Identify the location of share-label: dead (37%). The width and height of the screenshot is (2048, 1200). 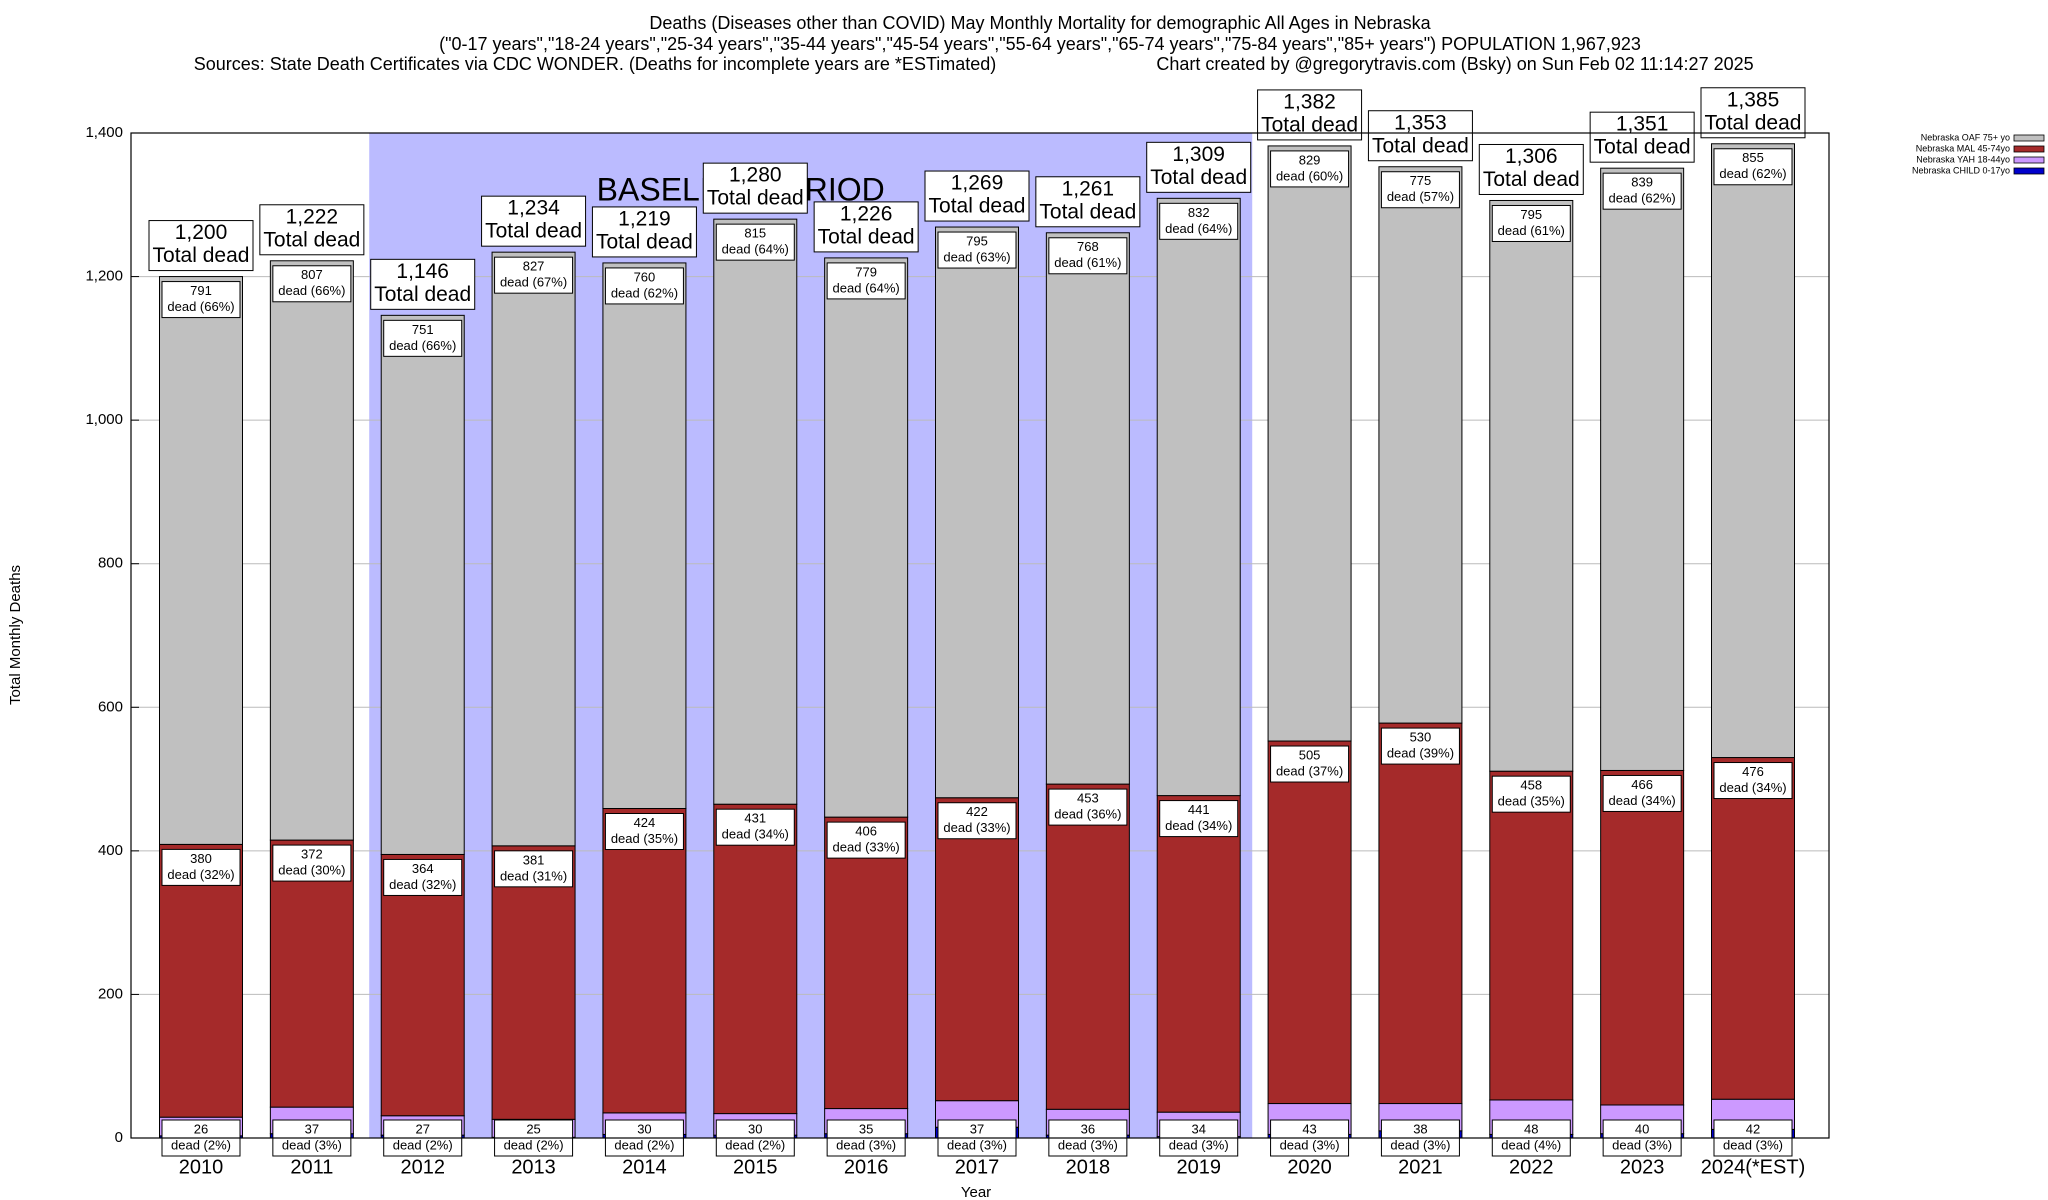
(1309, 770).